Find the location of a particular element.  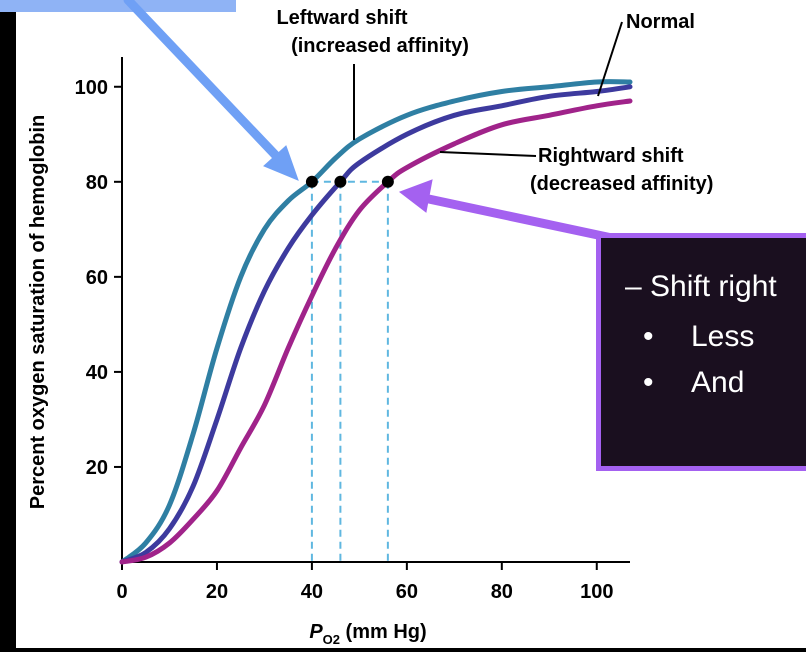

markers is located at coordinates (349, 181).